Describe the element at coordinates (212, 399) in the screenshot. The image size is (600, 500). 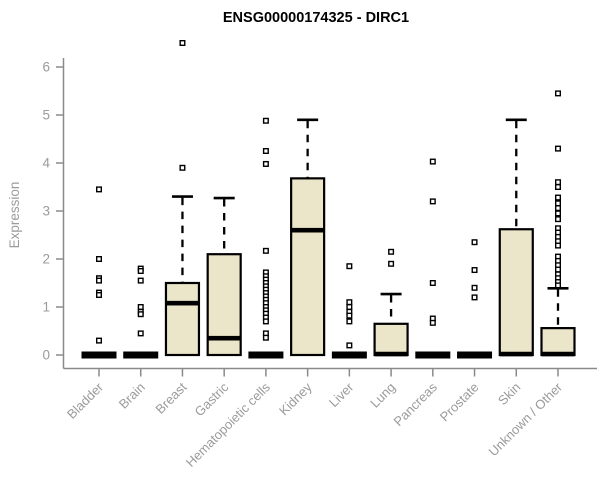
I see `x-tick-label-gastric: Gastric` at that location.